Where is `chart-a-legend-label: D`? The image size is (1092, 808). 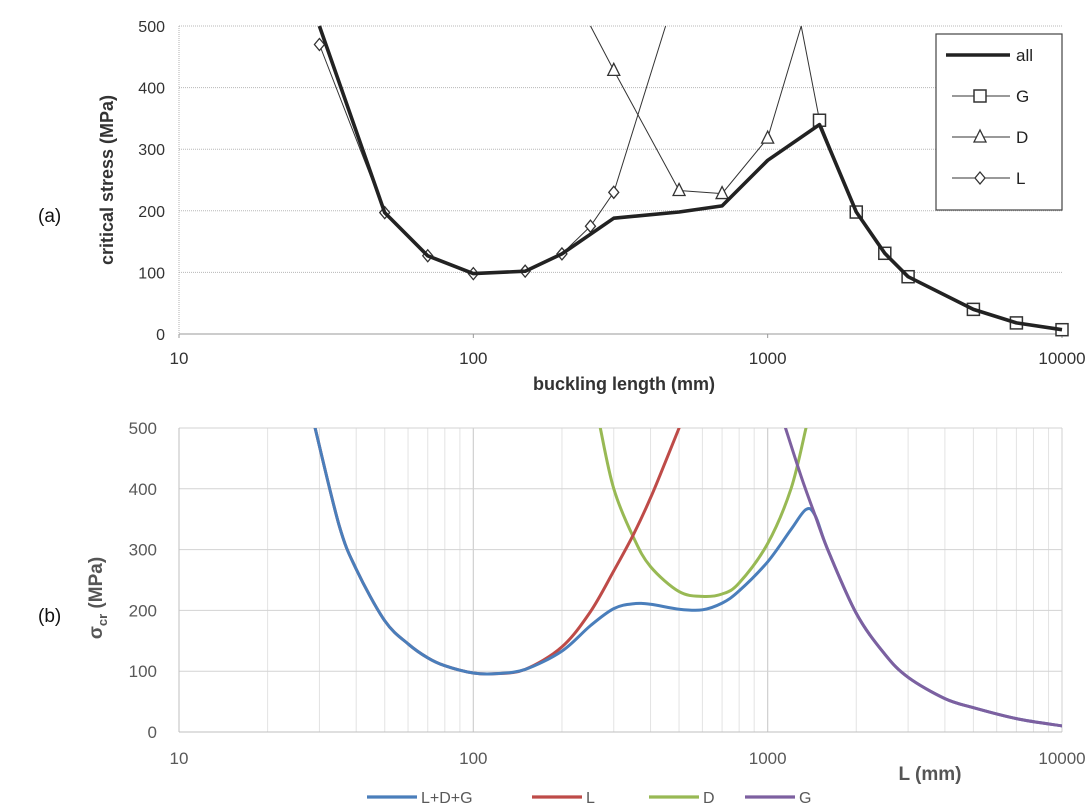 chart-a-legend-label: D is located at coordinates (1022, 137).